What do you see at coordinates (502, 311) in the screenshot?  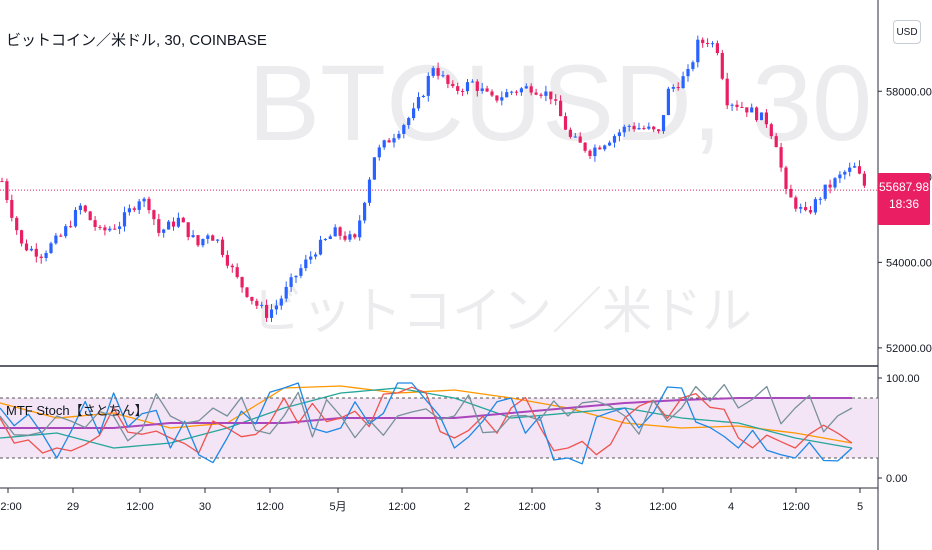 I see `watermark-name: ビットコイン／米ドル` at bounding box center [502, 311].